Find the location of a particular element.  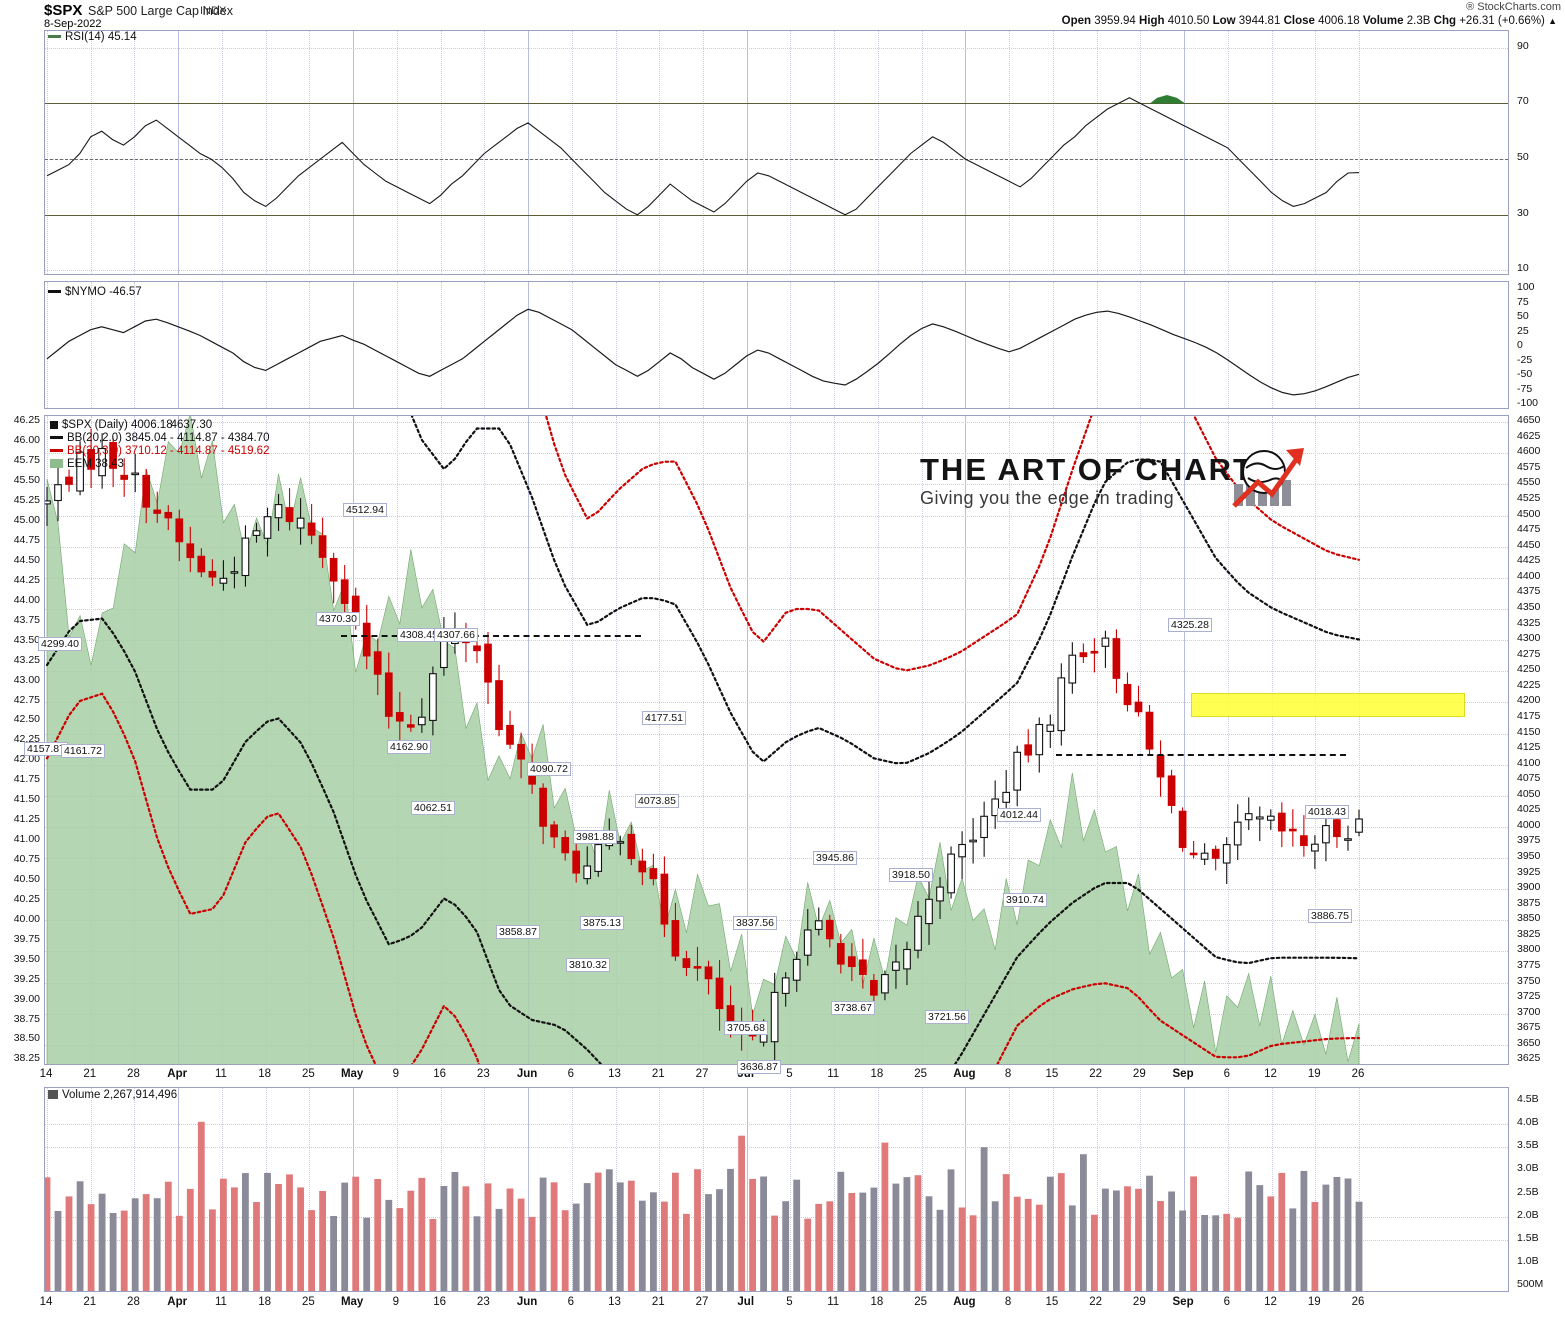

price-tick-label-left: 42.50 is located at coordinates (26, 719).